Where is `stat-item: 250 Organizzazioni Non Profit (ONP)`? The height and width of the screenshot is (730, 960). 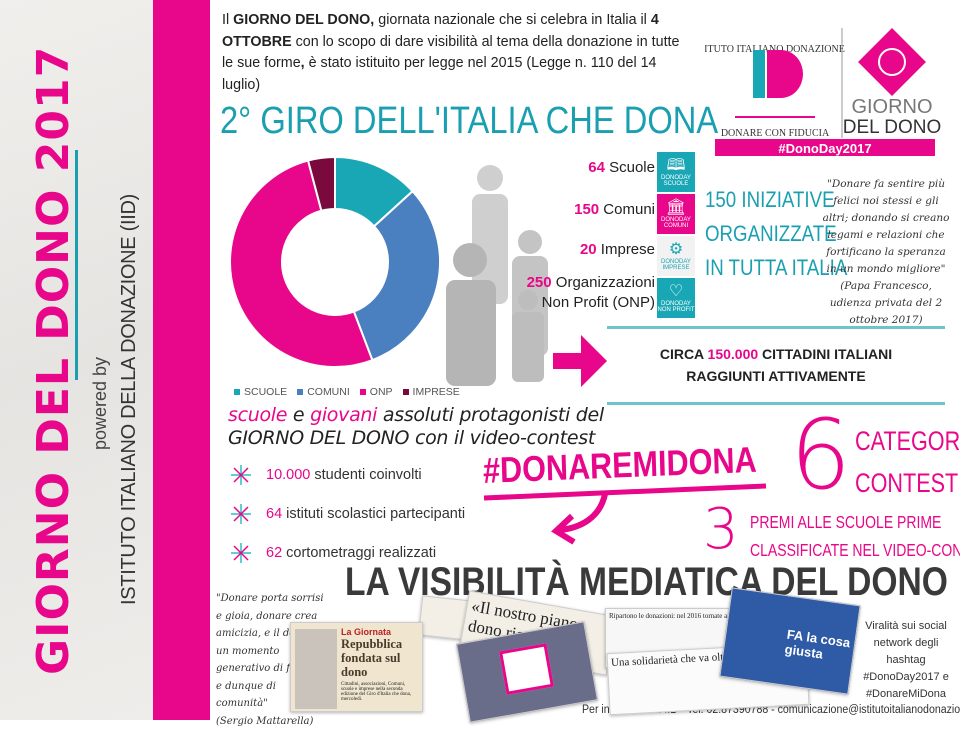
stat-item: 250 Organizzazioni Non Profit (ONP) is located at coordinates (590, 292).